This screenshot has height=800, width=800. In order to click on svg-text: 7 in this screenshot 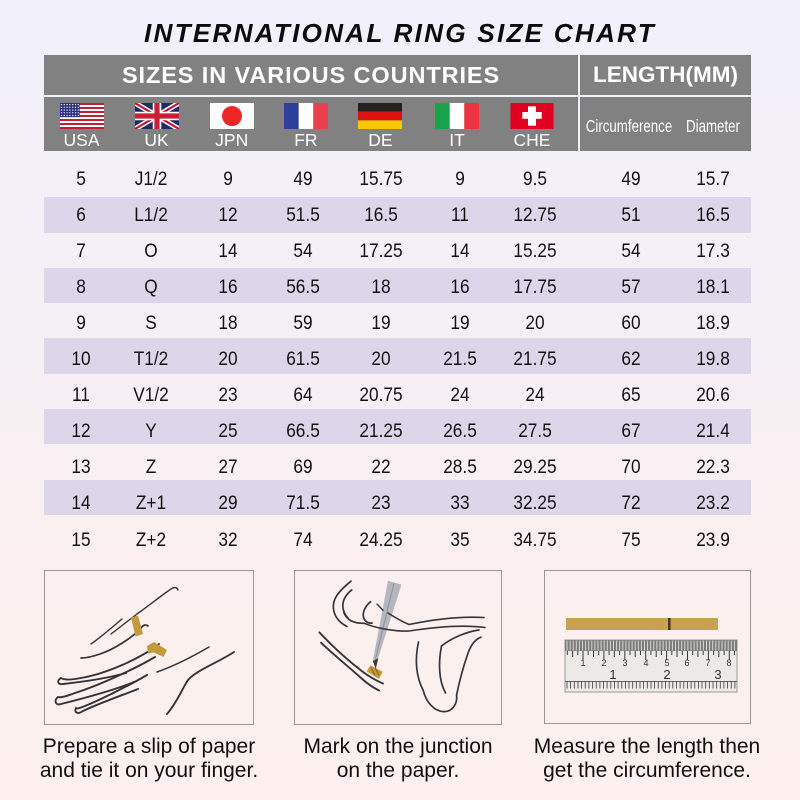, I will do `click(707, 663)`.